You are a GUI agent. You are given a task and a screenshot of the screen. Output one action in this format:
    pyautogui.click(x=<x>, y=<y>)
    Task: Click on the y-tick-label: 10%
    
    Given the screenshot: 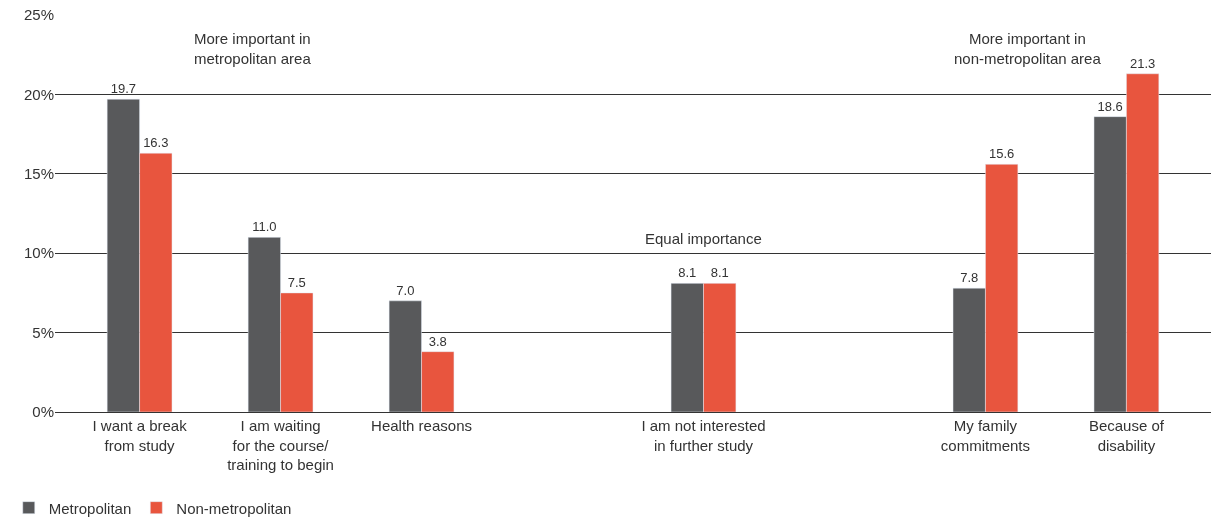 What is the action you would take?
    pyautogui.click(x=38, y=253)
    